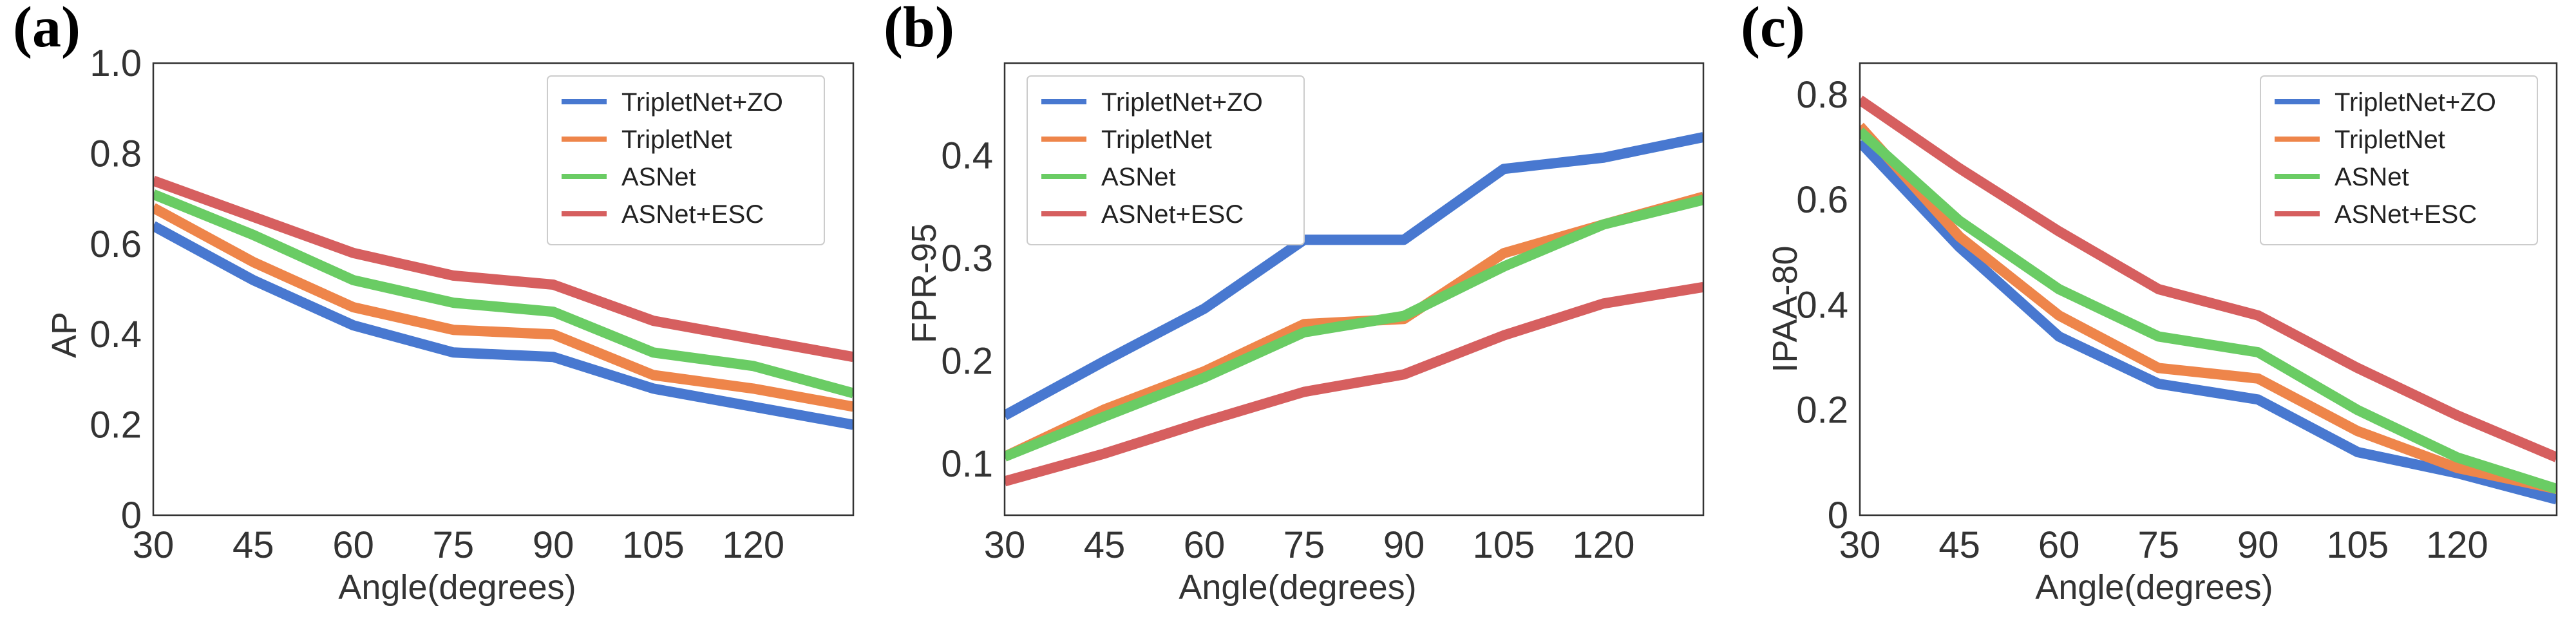 This screenshot has height=644, width=2576. Describe the element at coordinates (919, 30) in the screenshot. I see `panel-b-label: (b)` at that location.